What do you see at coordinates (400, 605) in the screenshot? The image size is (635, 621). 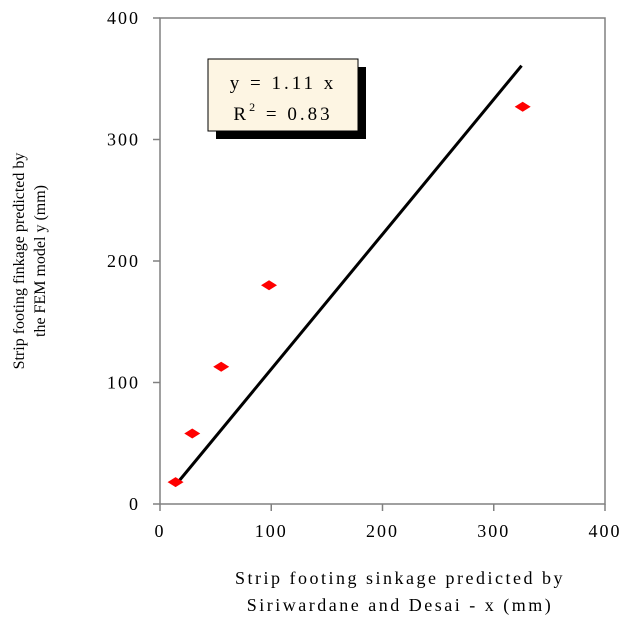 I see `x-axis-title-line-2: Siriwardane and Desai - x (mm)` at bounding box center [400, 605].